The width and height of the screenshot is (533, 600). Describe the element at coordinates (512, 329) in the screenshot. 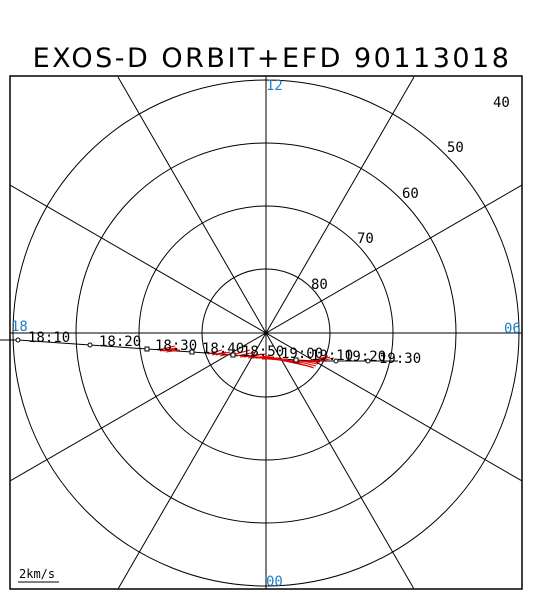

I see `mlt-label-06: 06` at that location.